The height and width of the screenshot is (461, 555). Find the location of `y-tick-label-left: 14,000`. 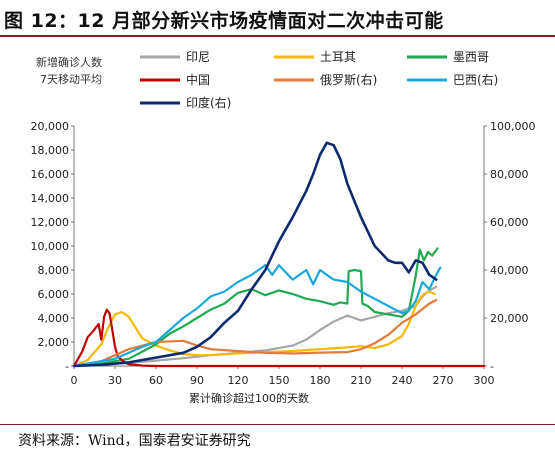

y-tick-label-left: 14,000 is located at coordinates (50, 198).